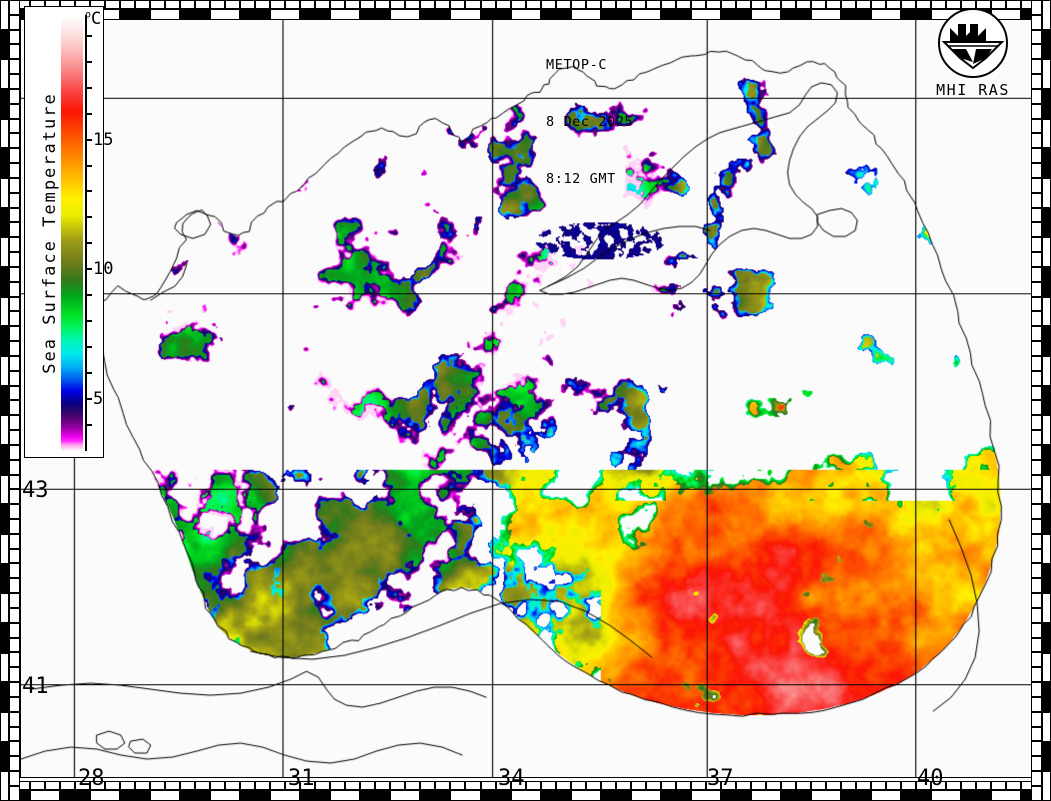 The image size is (1051, 801). What do you see at coordinates (577, 65) in the screenshot?
I see `satellite-name: METOP-C` at bounding box center [577, 65].